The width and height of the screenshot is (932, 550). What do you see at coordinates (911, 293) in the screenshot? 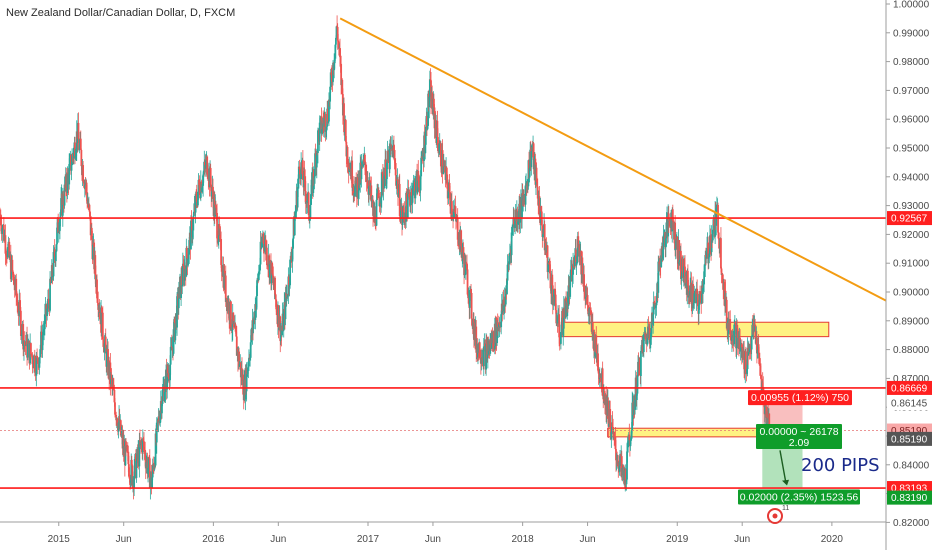
I see `y-tick-label: 0.90000` at bounding box center [911, 293].